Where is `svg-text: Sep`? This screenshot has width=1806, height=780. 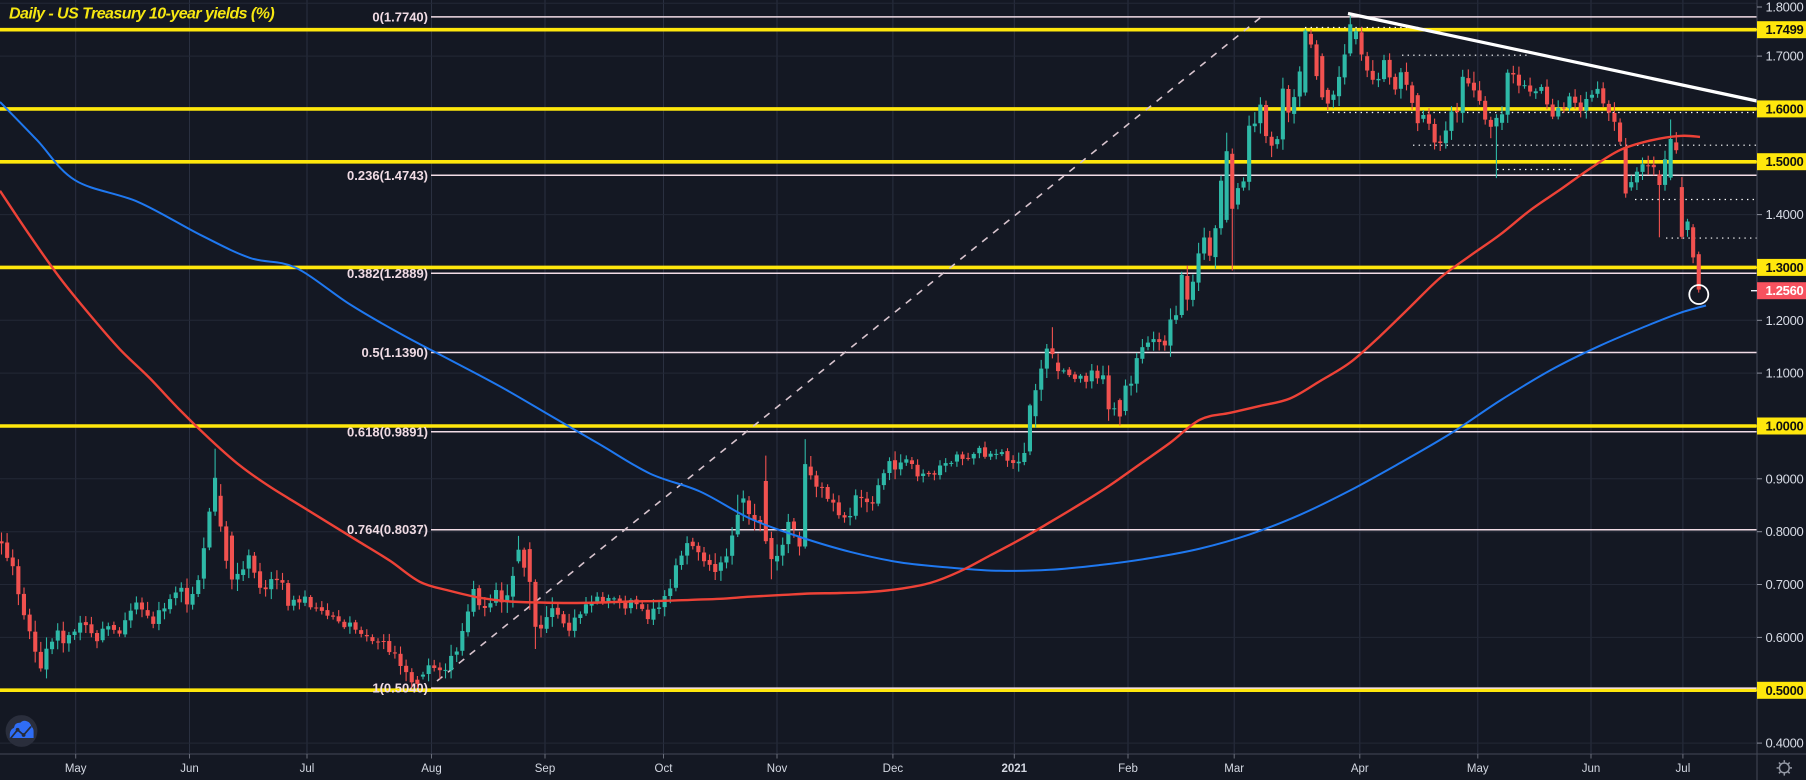 svg-text: Sep is located at coordinates (545, 769).